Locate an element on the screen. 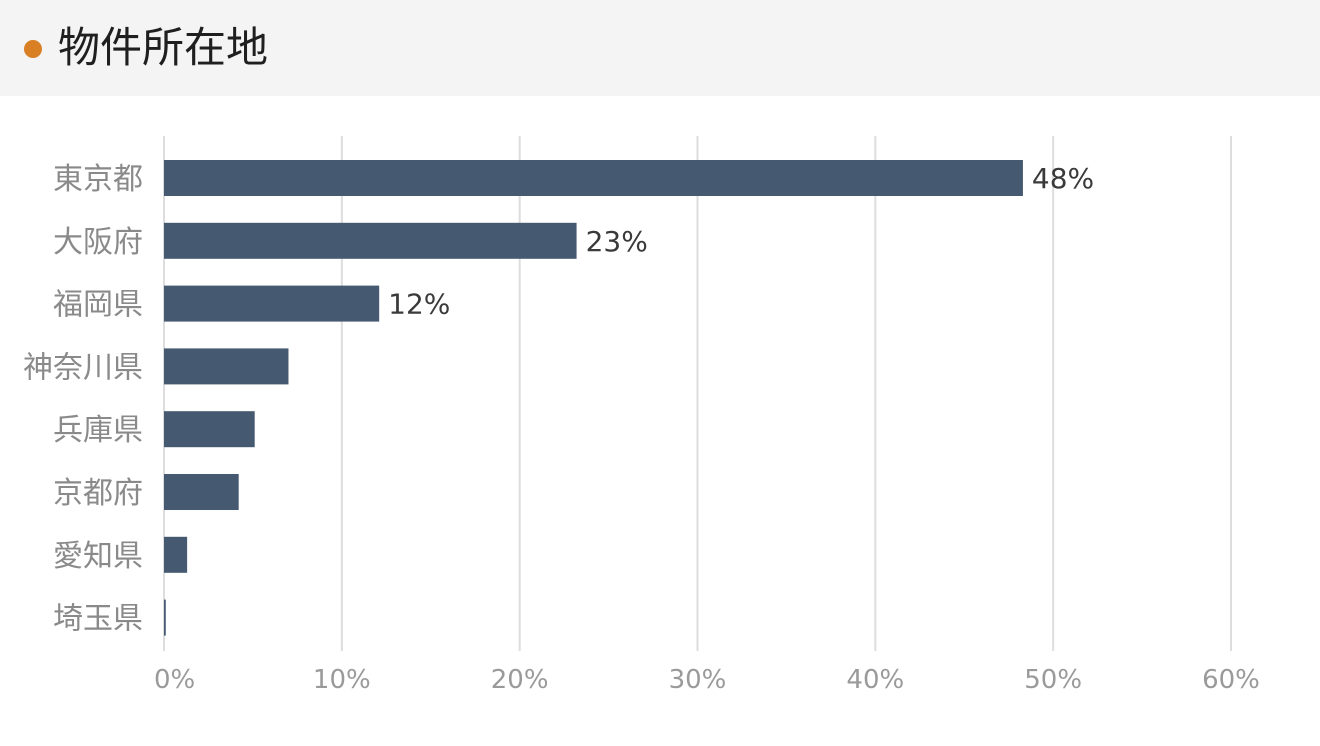 Image resolution: width=1320 pixels, height=746 pixels. x-tick-label: 60% is located at coordinates (1231, 680).